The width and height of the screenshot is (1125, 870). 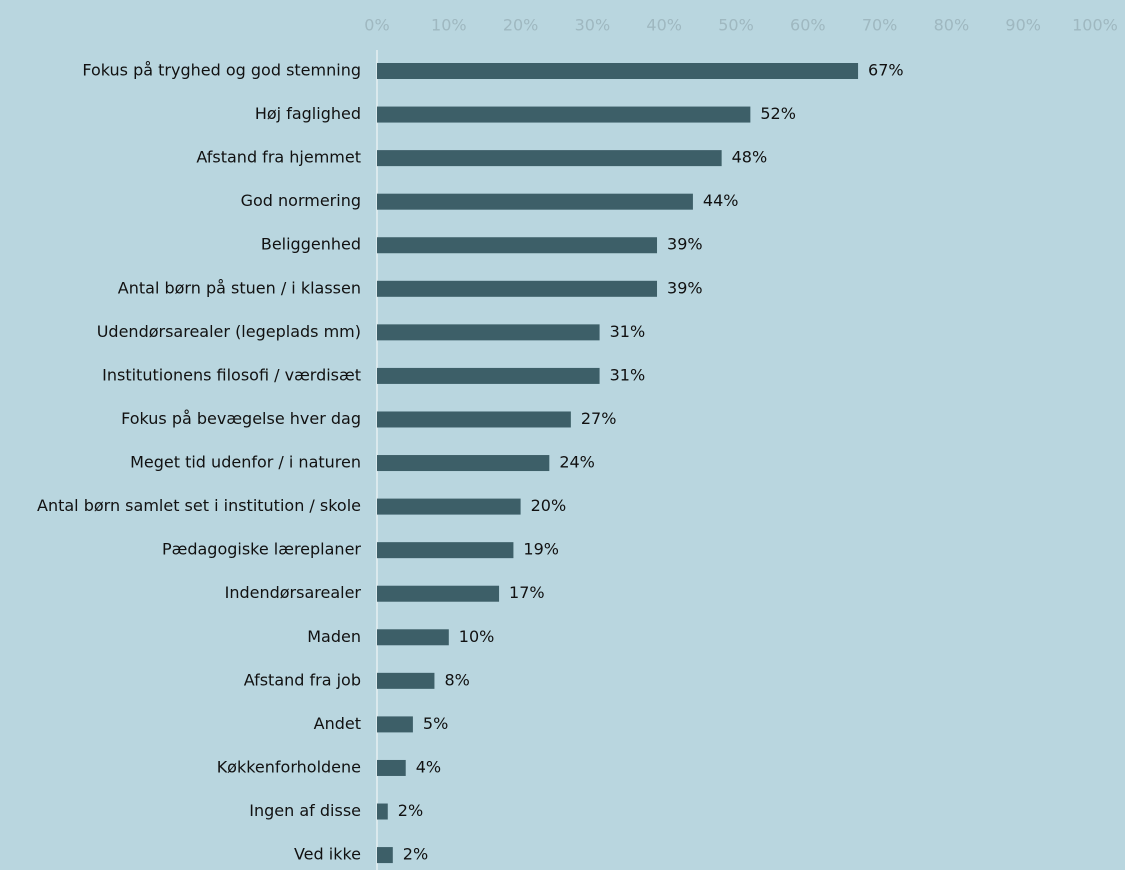 What do you see at coordinates (327, 854) in the screenshot?
I see `category-label: Ved ikke` at bounding box center [327, 854].